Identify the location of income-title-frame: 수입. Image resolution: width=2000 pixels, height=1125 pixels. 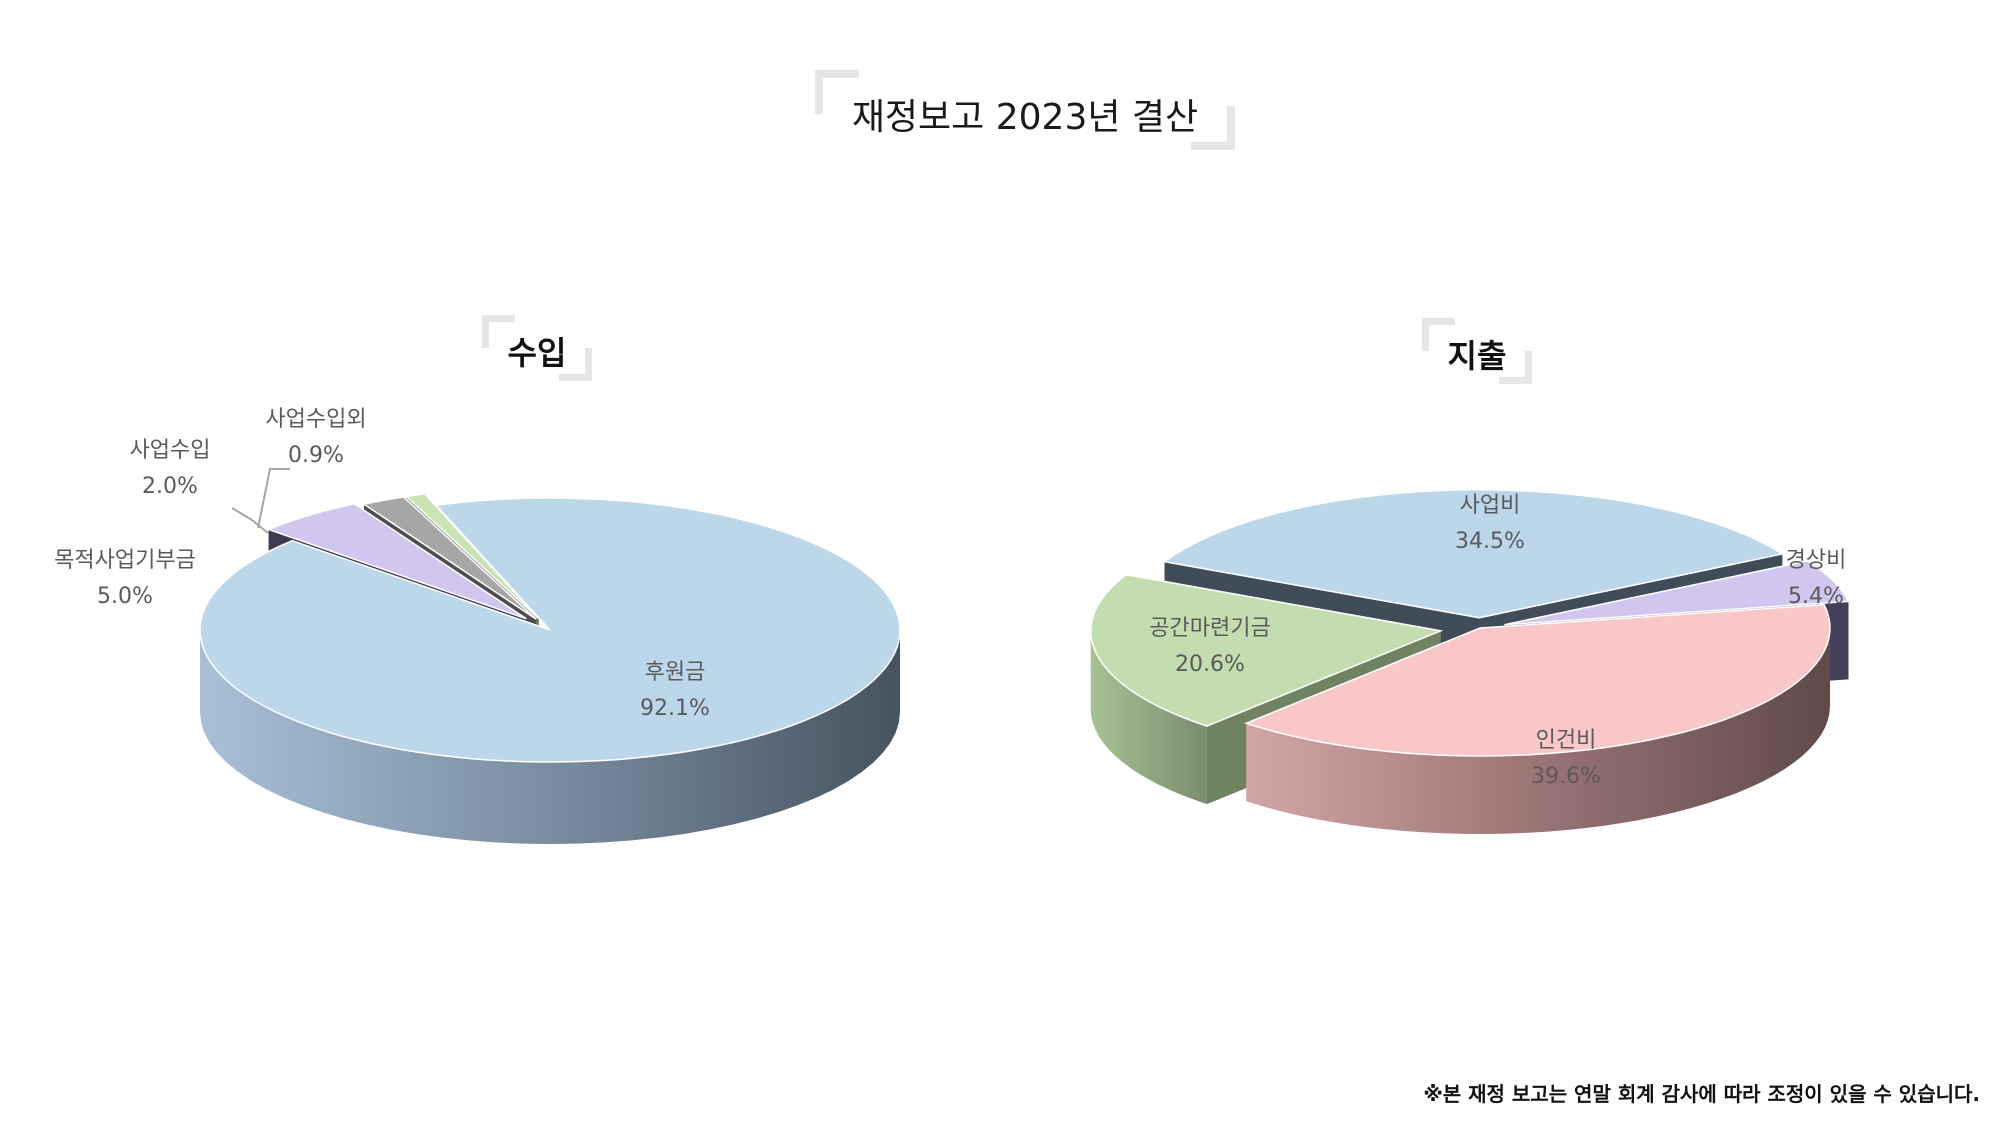
(537, 348).